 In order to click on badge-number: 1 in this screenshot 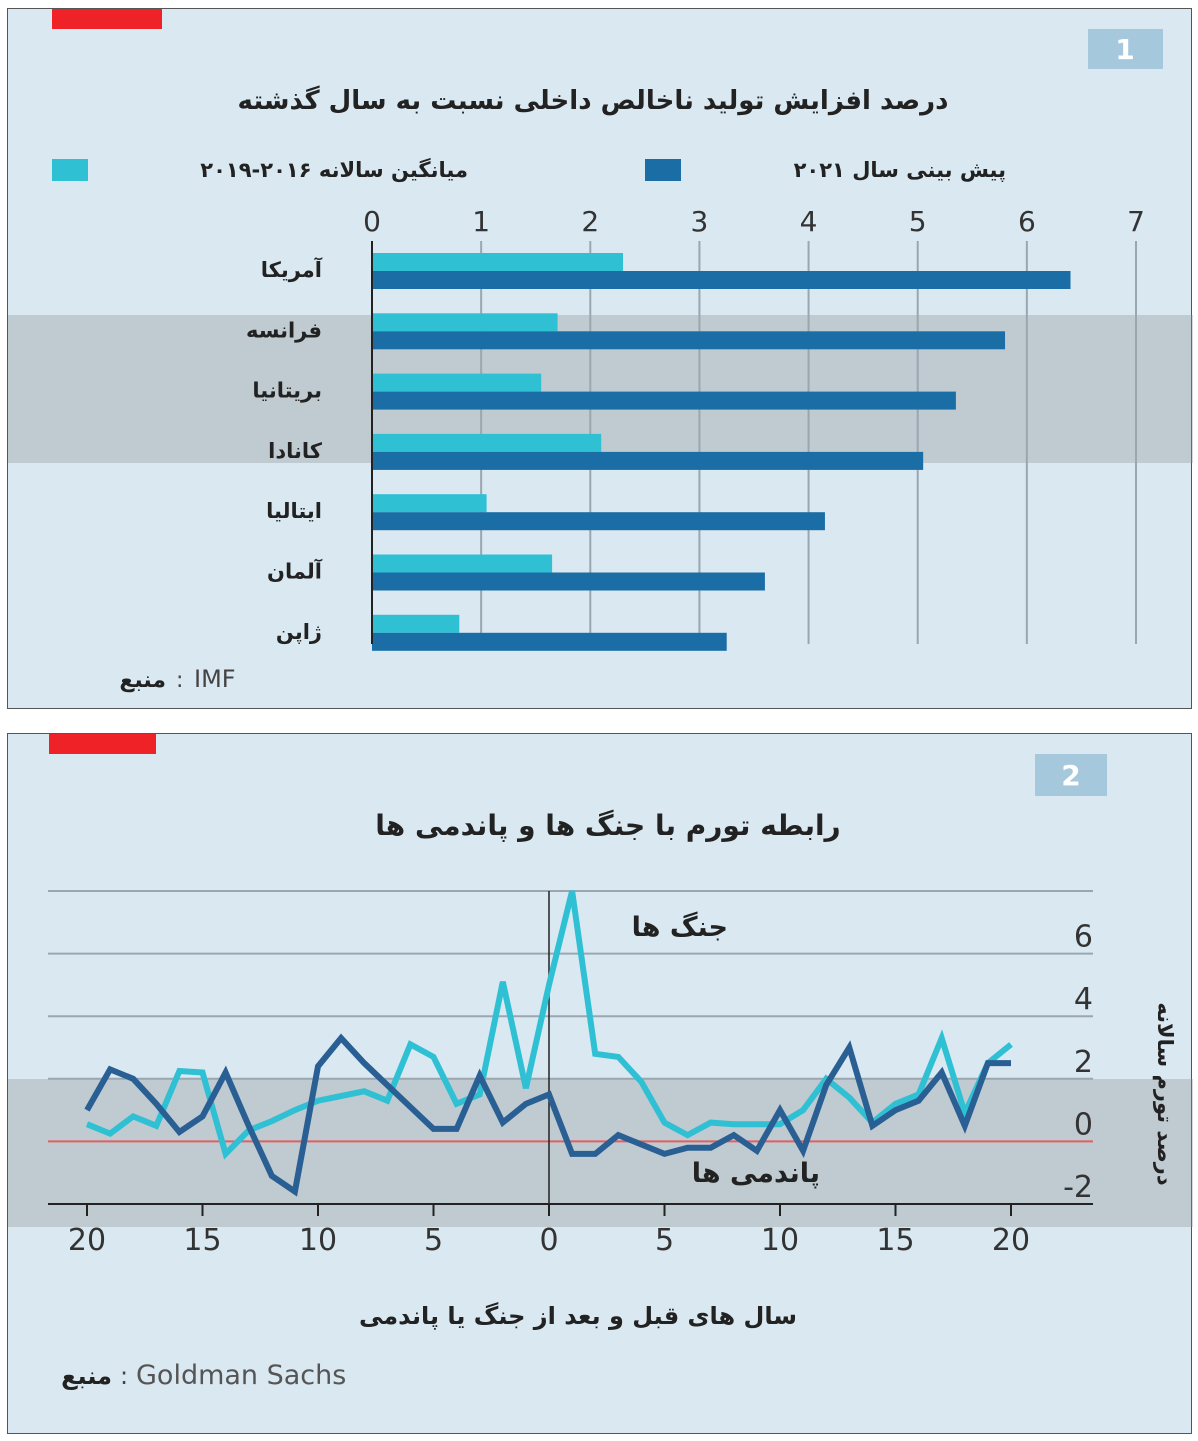, I will do `click(1124, 49)`.